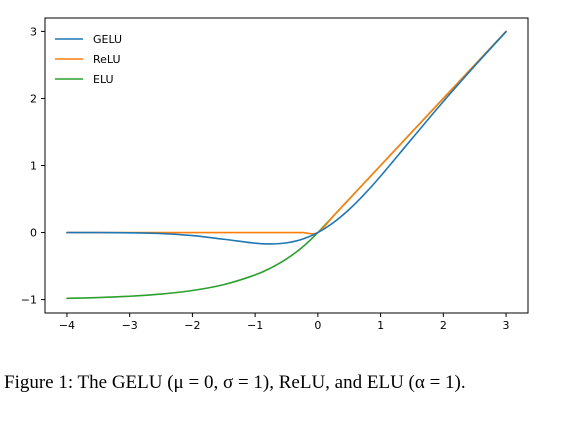 Image resolution: width=568 pixels, height=423 pixels. Describe the element at coordinates (103, 79) in the screenshot. I see `legend-label-elu: ELU` at that location.